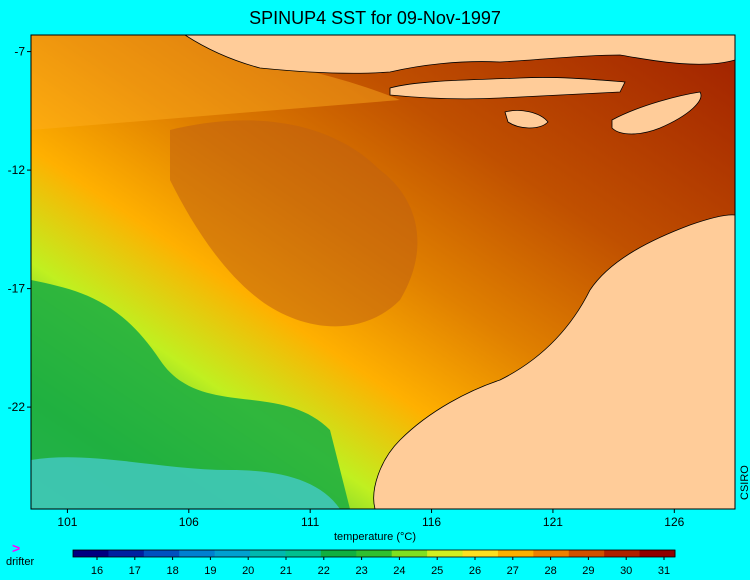 The height and width of the screenshot is (580, 750). Describe the element at coordinates (67, 522) in the screenshot. I see `lon-tick-label: 101` at that location.